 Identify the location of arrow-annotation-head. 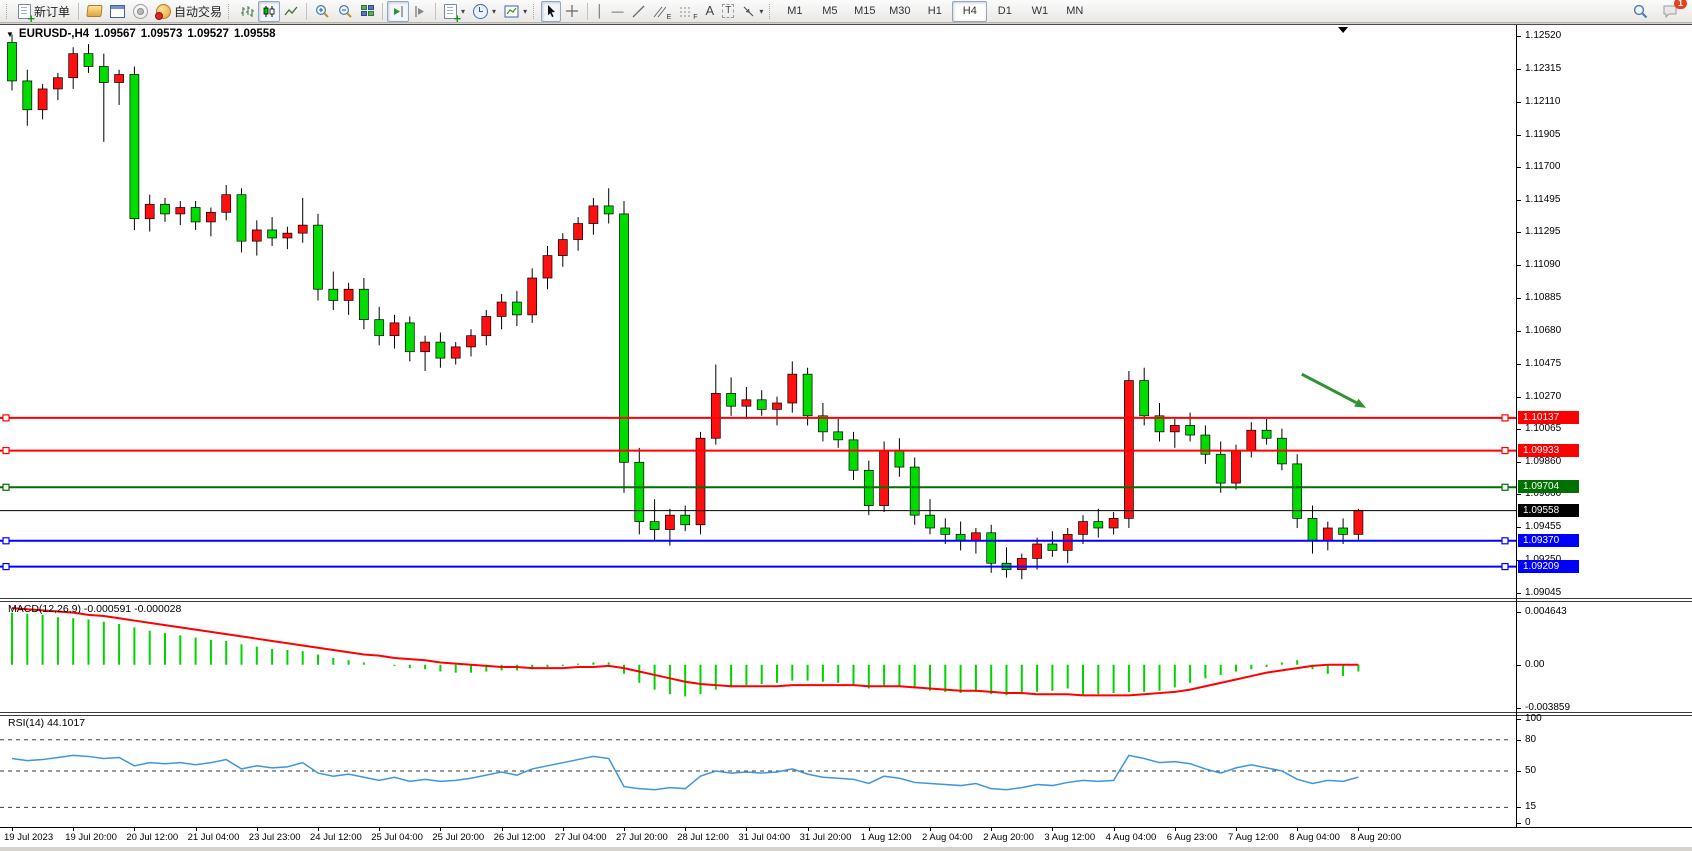
(1360, 403).